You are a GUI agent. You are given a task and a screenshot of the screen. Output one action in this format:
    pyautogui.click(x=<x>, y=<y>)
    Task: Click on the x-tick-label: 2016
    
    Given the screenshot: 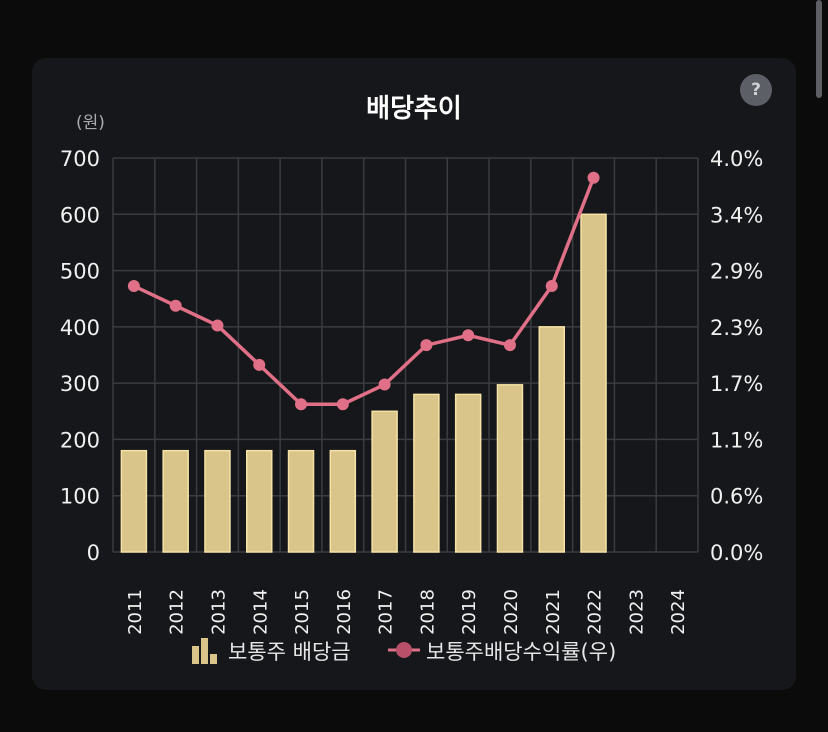 What is the action you would take?
    pyautogui.click(x=344, y=612)
    